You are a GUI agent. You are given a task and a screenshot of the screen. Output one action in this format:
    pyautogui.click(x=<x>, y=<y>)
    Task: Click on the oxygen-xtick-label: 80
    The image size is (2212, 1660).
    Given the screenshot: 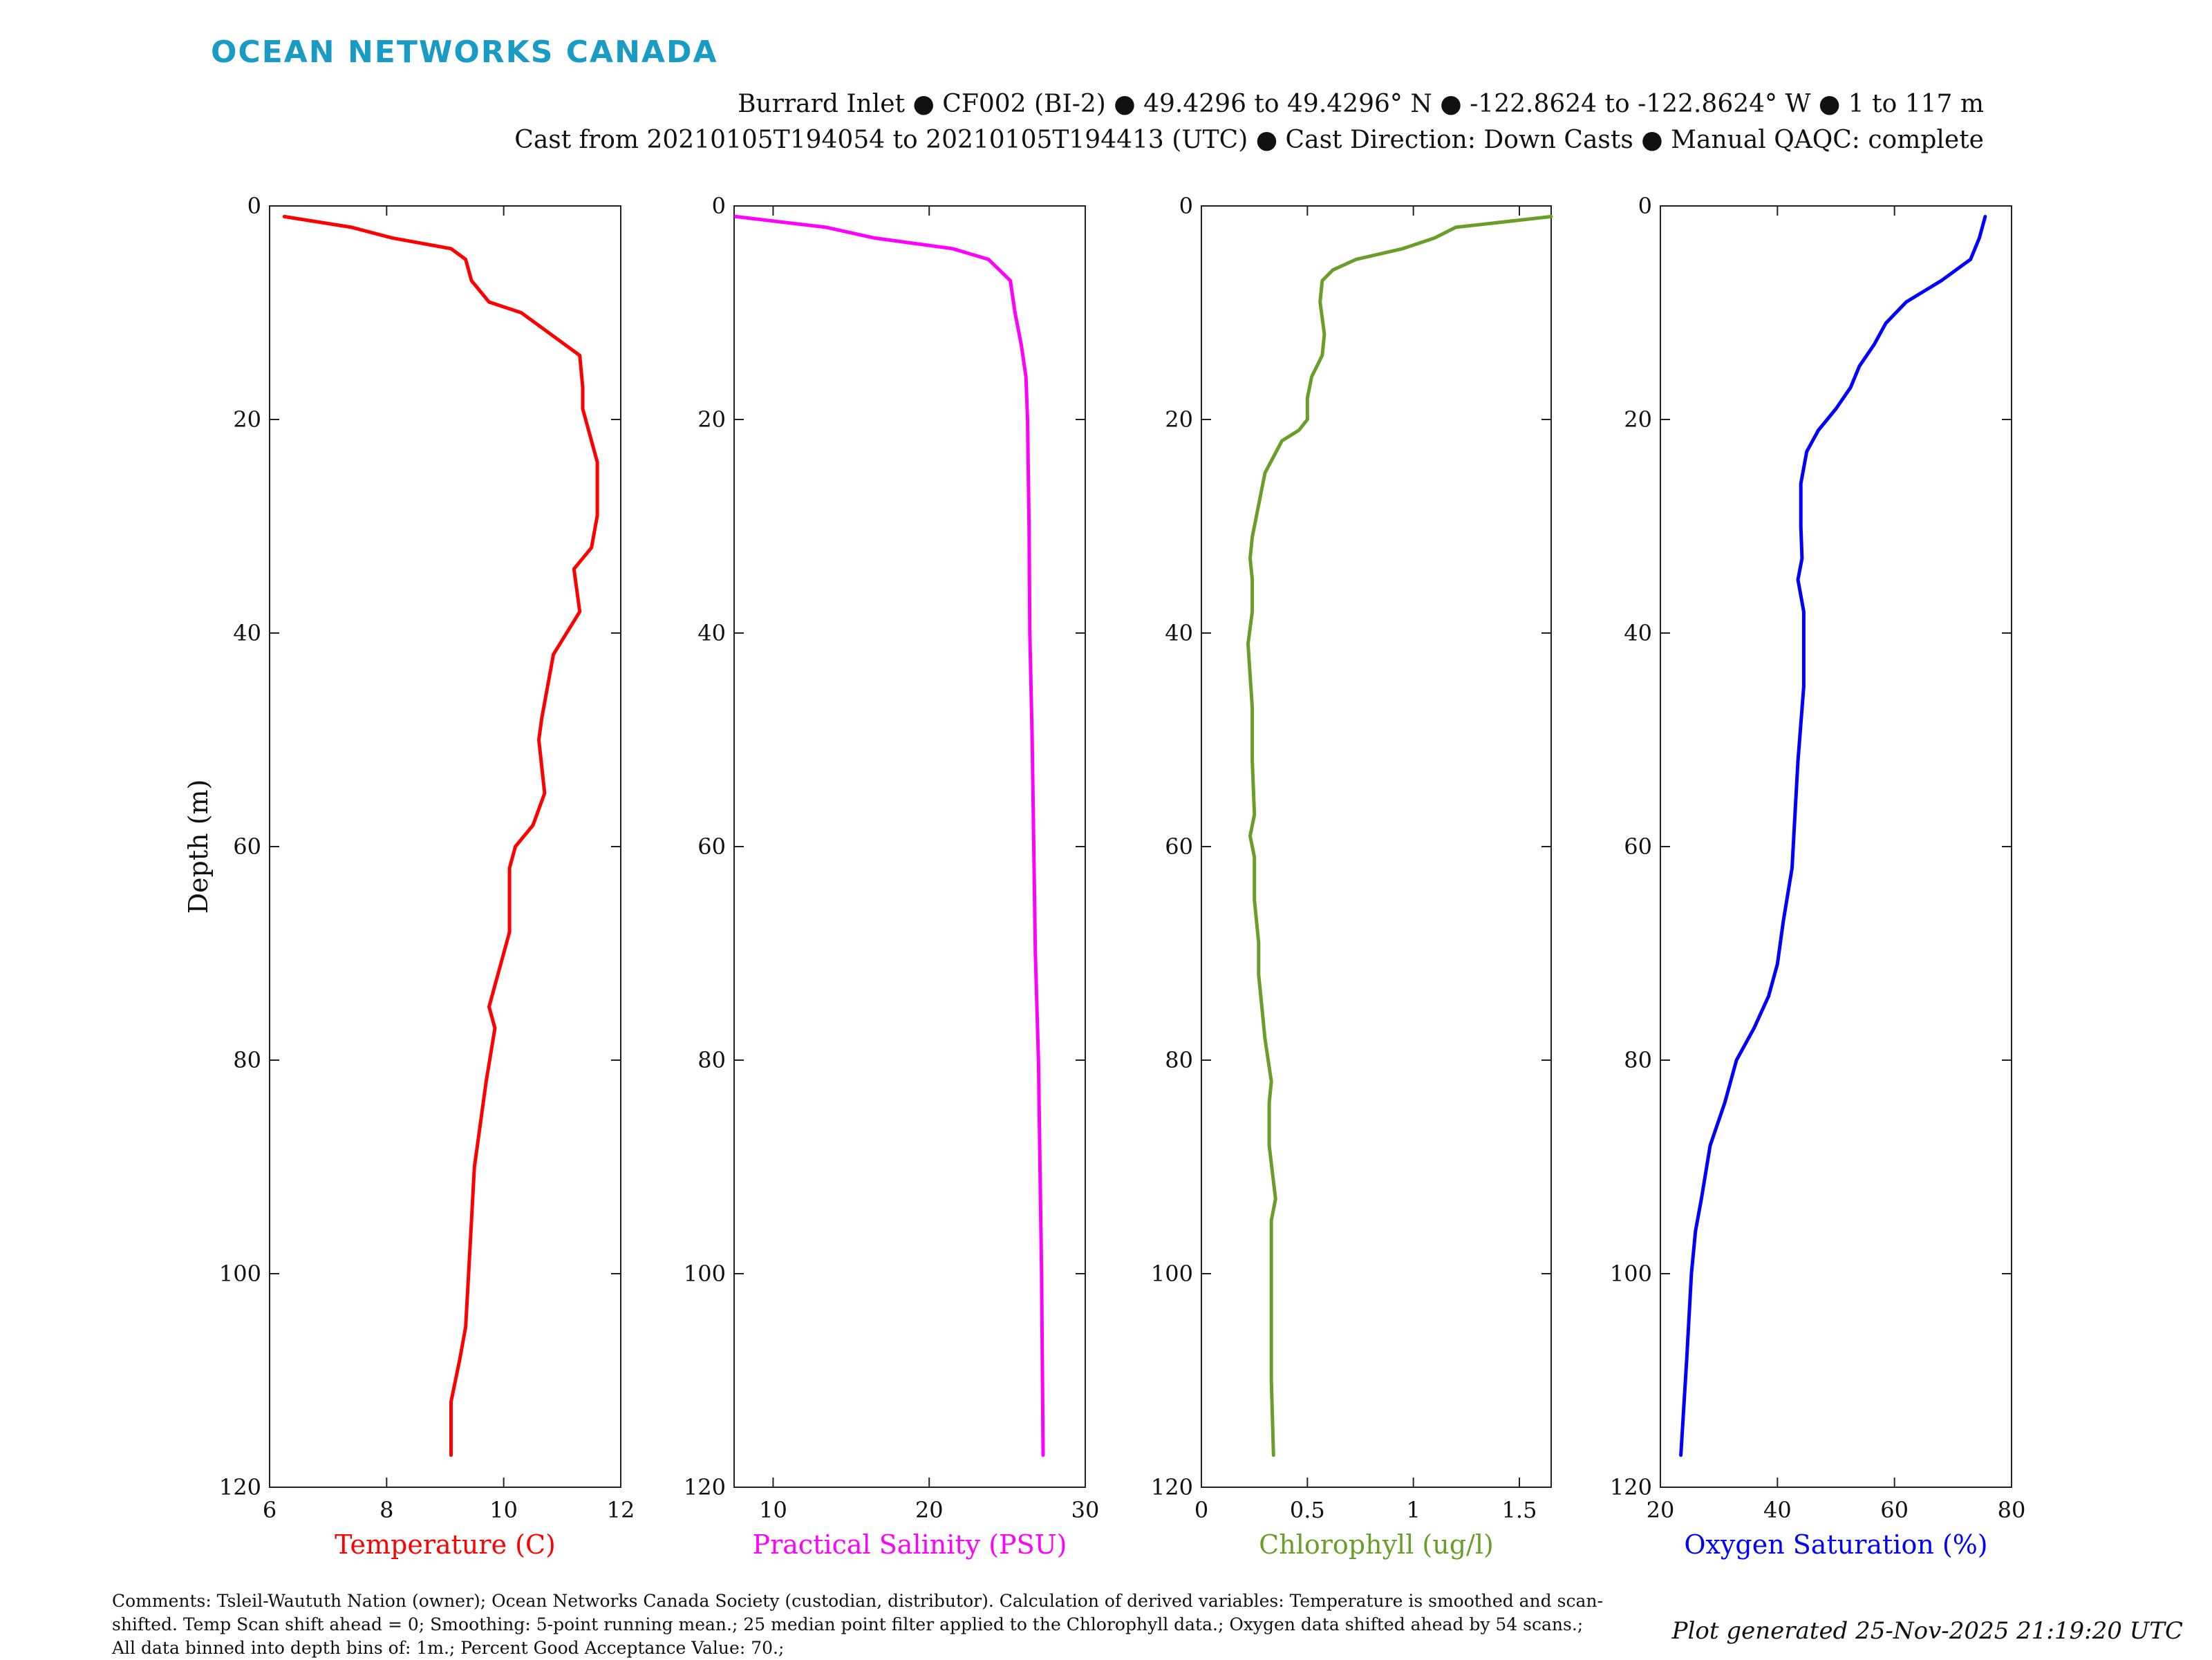 What is the action you would take?
    pyautogui.click(x=2012, y=1510)
    